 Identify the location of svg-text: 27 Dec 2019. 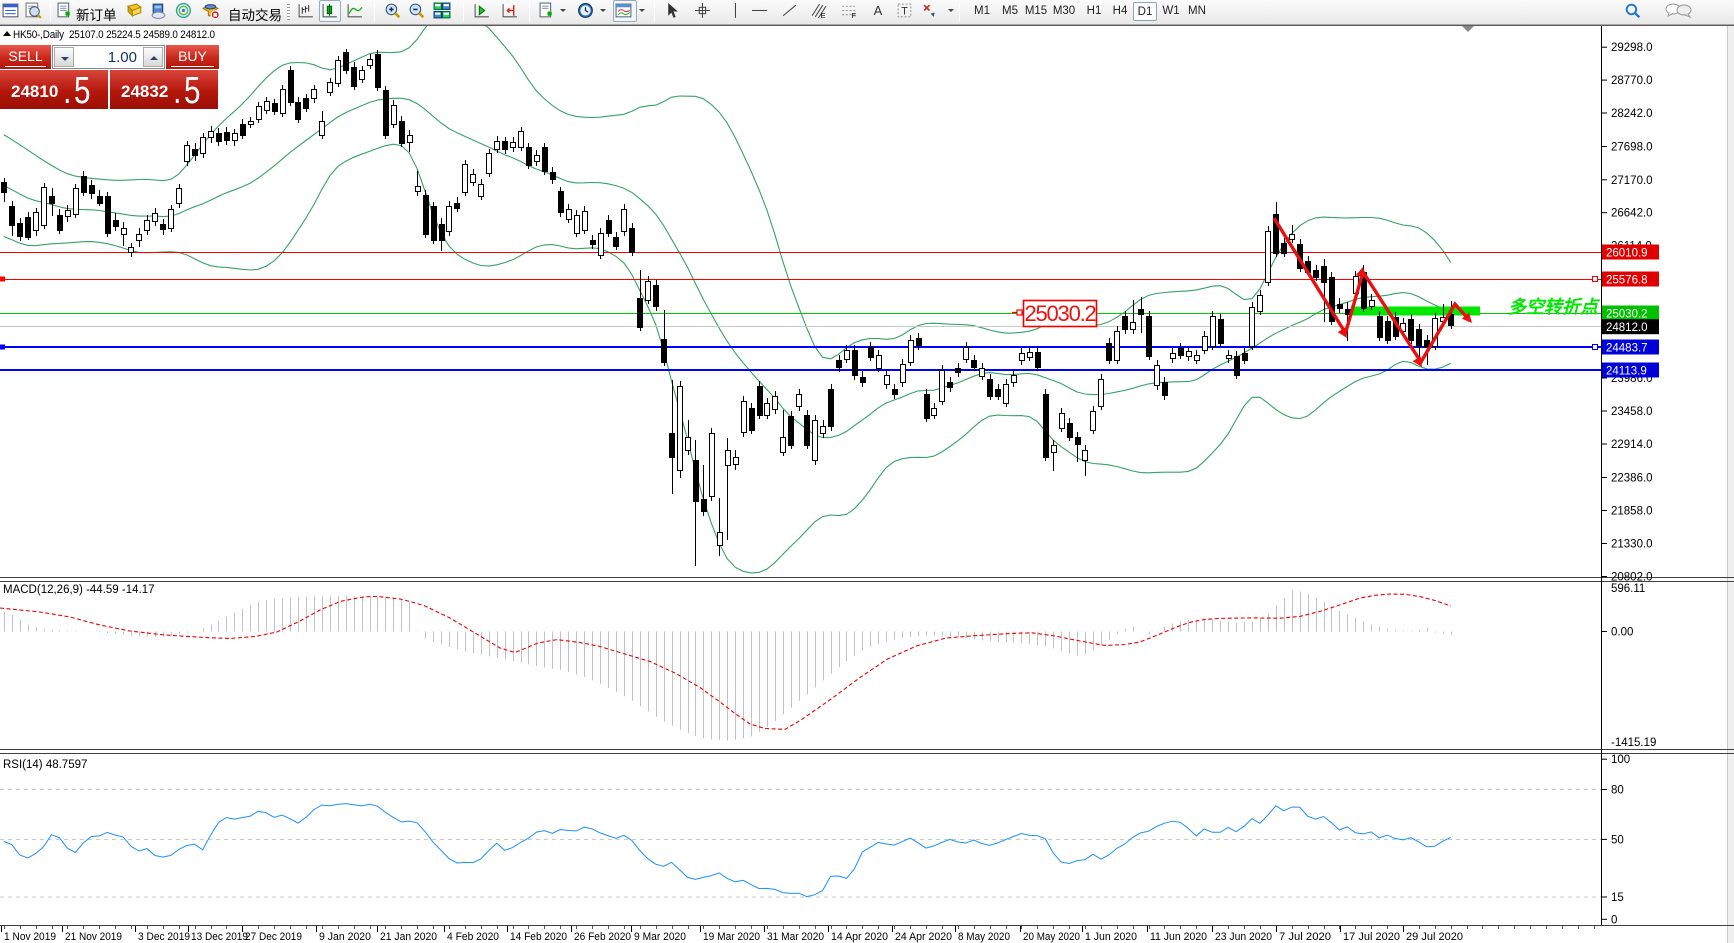
(273, 937).